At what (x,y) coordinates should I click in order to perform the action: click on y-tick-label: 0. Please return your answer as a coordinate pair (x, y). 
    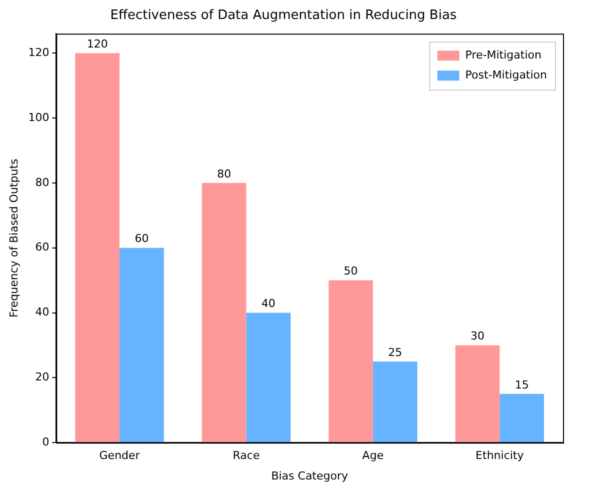
    Looking at the image, I should click on (46, 441).